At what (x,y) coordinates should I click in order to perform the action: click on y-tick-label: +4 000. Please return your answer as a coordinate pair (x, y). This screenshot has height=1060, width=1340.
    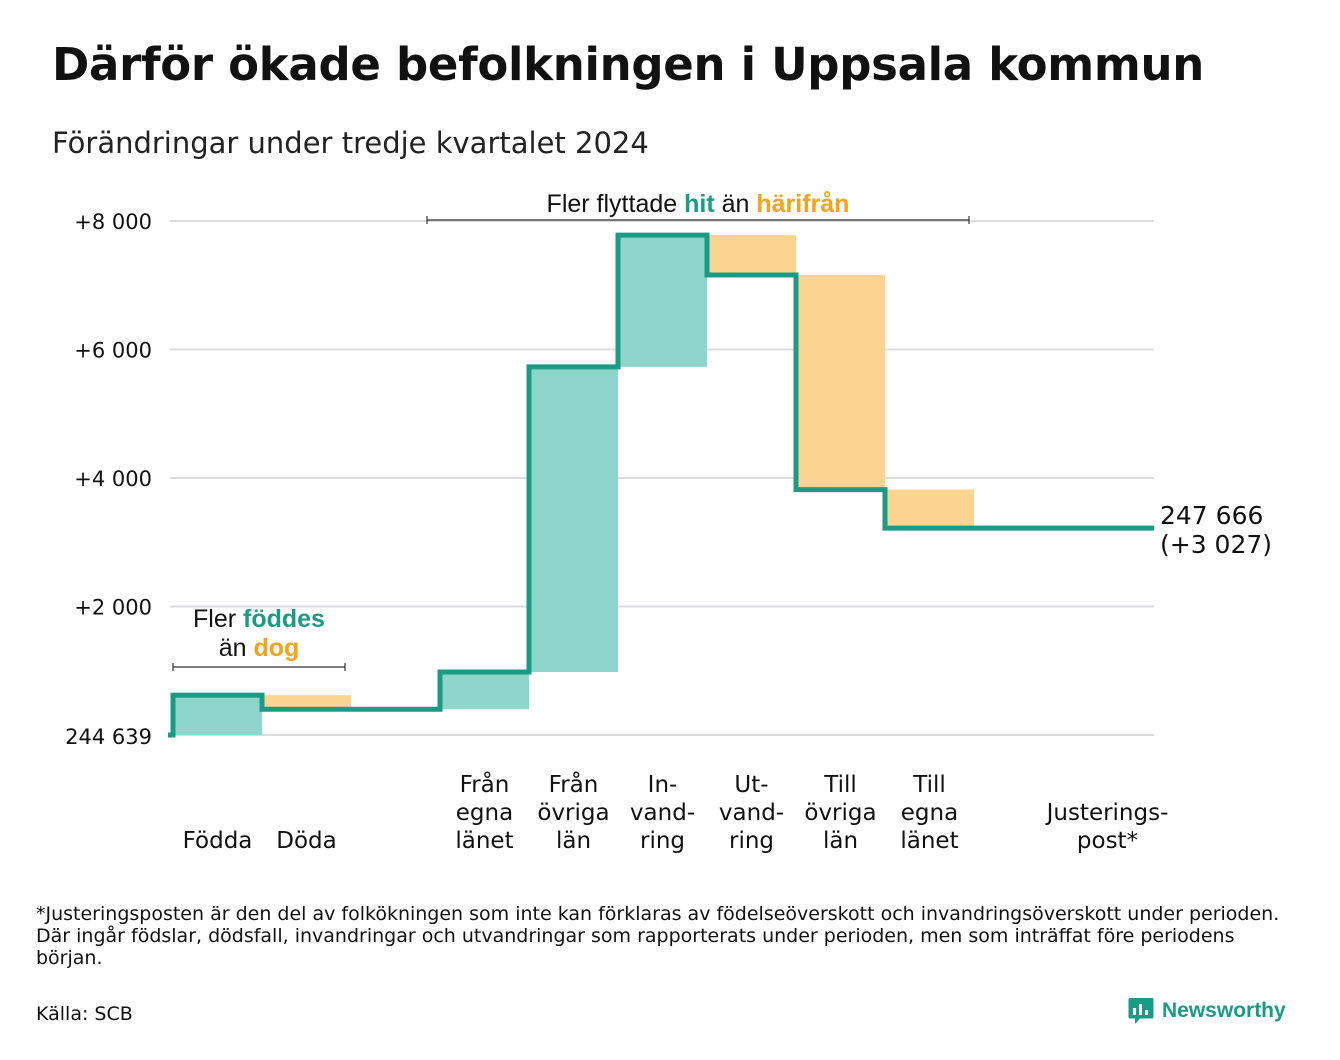
    Looking at the image, I should click on (113, 479).